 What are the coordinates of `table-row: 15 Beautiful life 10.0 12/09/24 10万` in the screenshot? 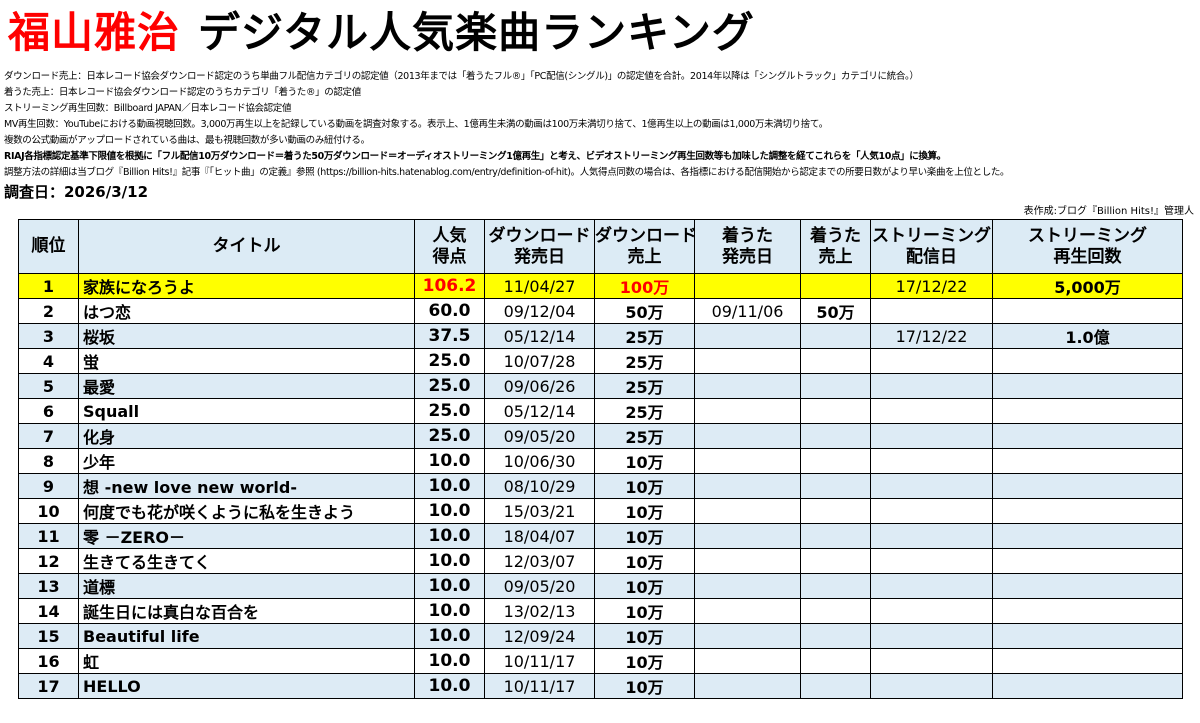 It's located at (600, 636).